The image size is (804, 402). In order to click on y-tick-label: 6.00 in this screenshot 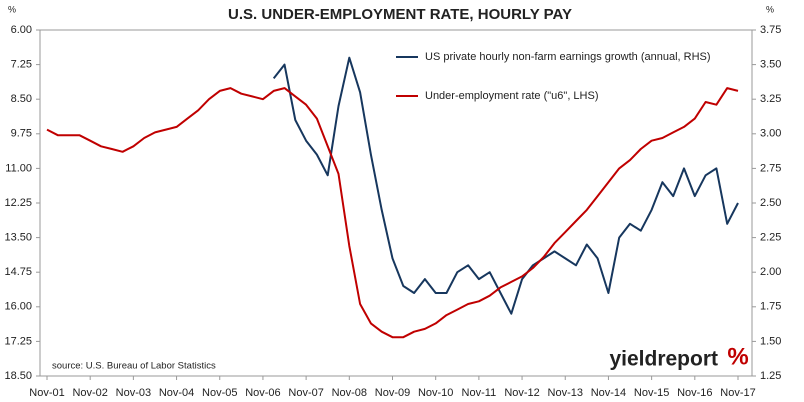, I will do `click(21, 30)`.